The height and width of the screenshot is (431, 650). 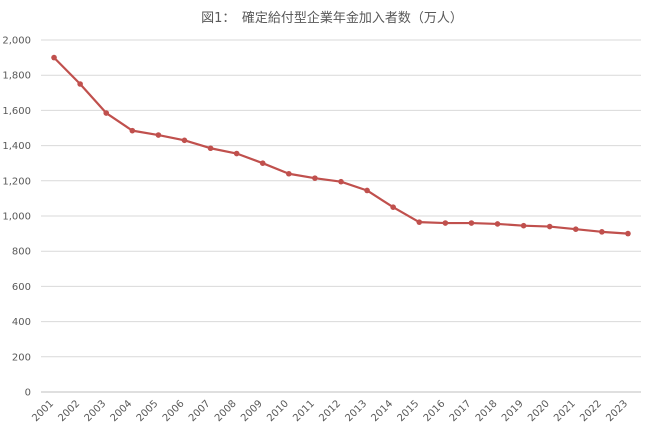 I want to click on x-tick-label: 2011, so click(x=304, y=411).